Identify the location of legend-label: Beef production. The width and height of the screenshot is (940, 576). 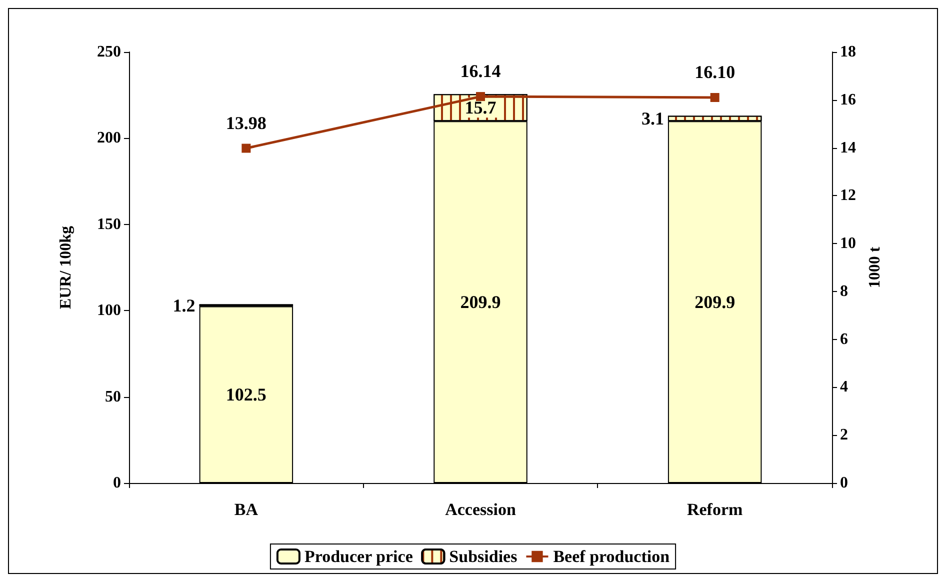
(611, 556).